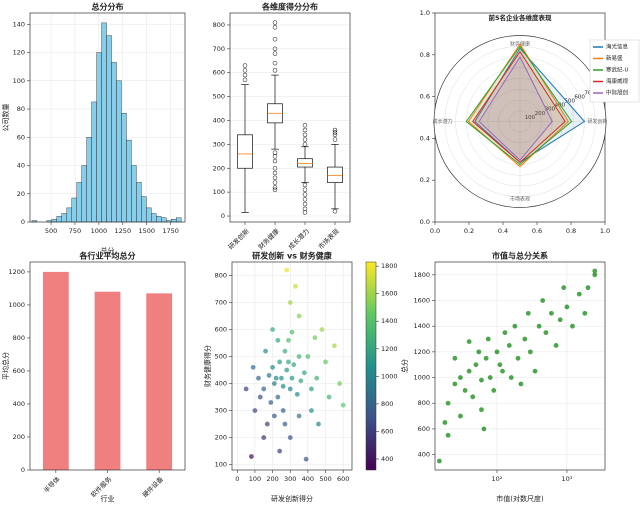  What do you see at coordinates (389, 266) in the screenshot?
I see `colorbar-tick-label: 1800` at bounding box center [389, 266].